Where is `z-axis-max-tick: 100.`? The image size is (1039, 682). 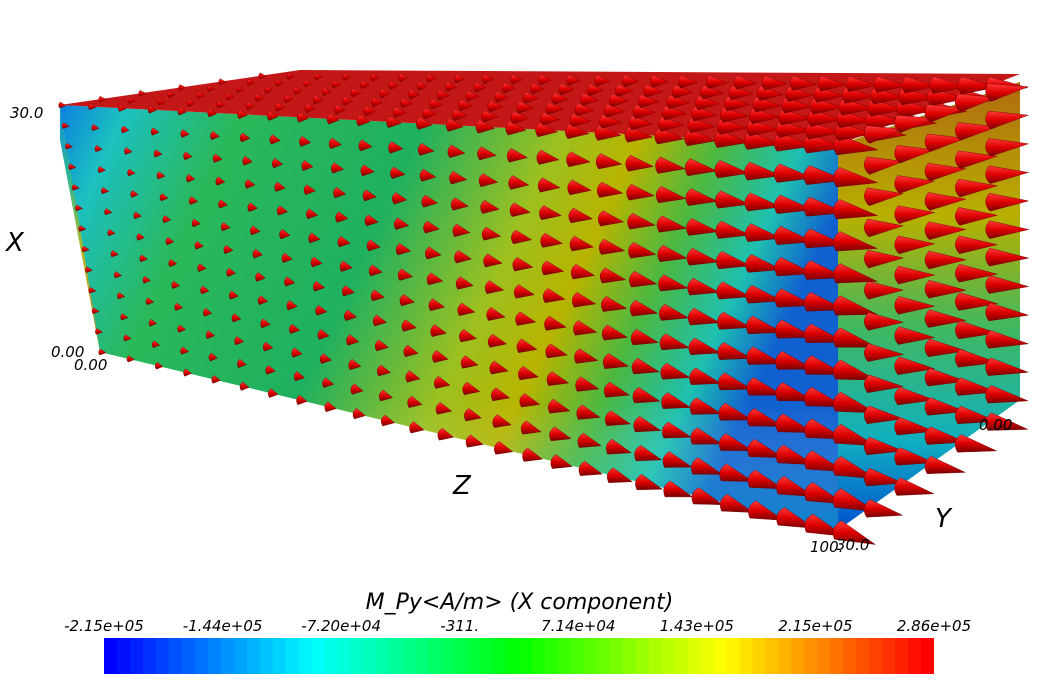
z-axis-max-tick: 100. is located at coordinates (826, 547).